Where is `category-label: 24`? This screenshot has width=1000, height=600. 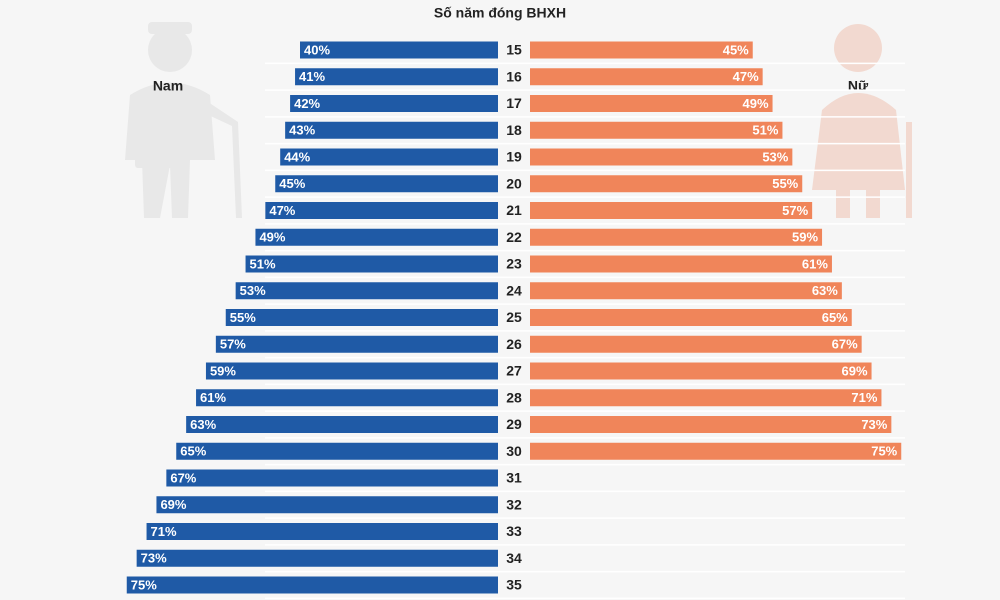
category-label: 24 is located at coordinates (514, 290).